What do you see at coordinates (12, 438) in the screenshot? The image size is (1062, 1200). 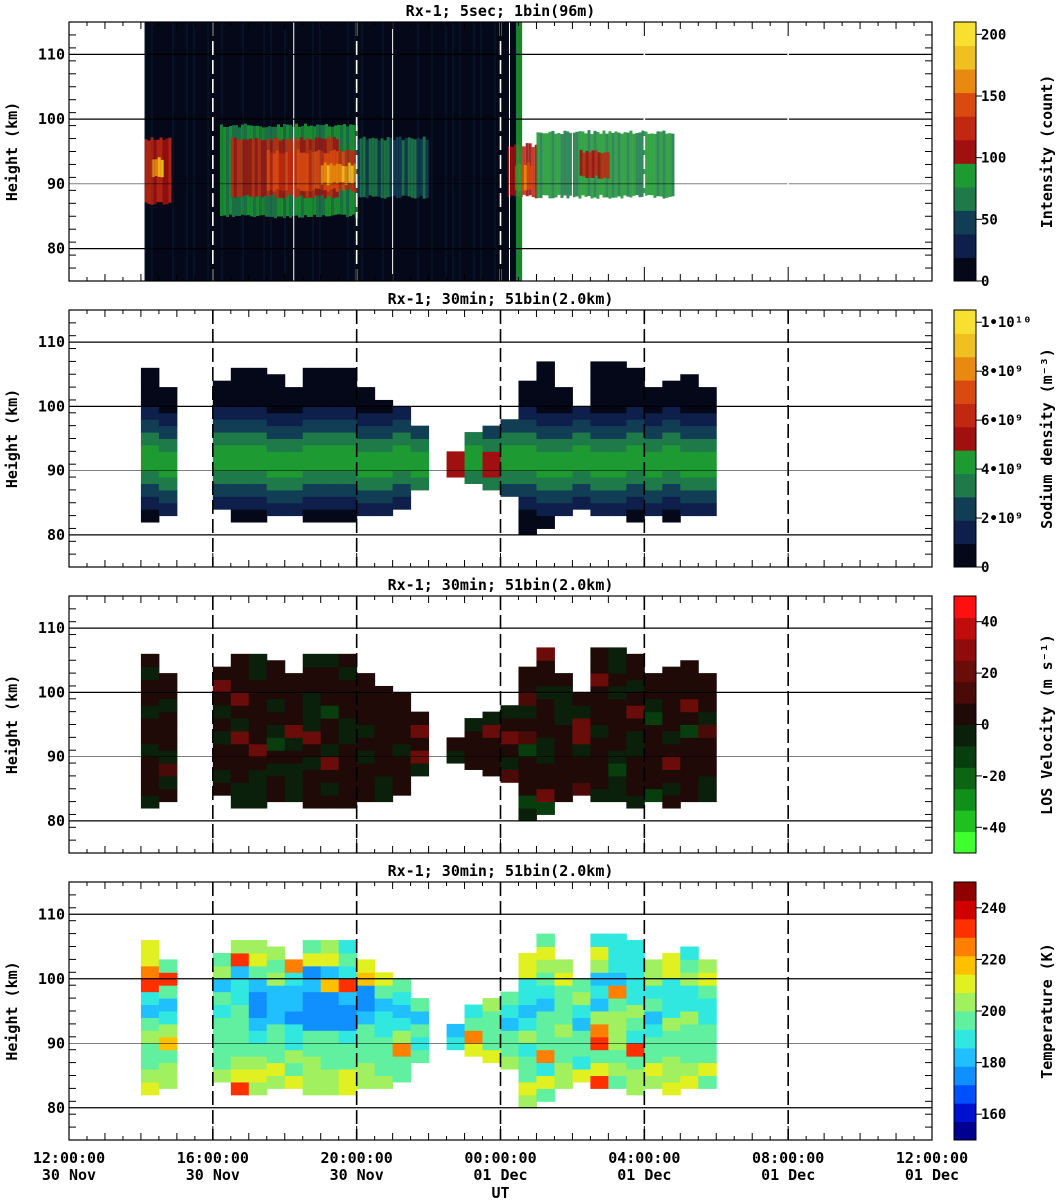 I see `y-axis-label: Height (km)` at bounding box center [12, 438].